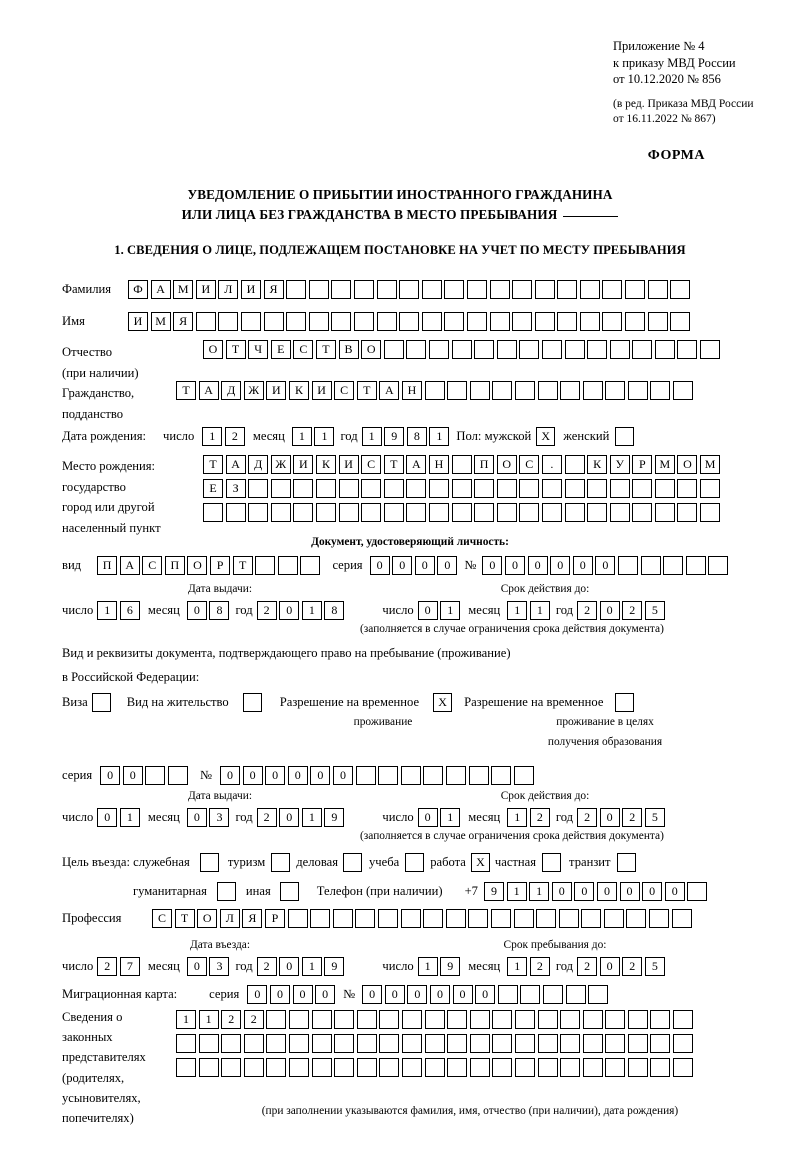  What do you see at coordinates (258, 349) in the screenshot?
I see `char-box: Ч` at bounding box center [258, 349].